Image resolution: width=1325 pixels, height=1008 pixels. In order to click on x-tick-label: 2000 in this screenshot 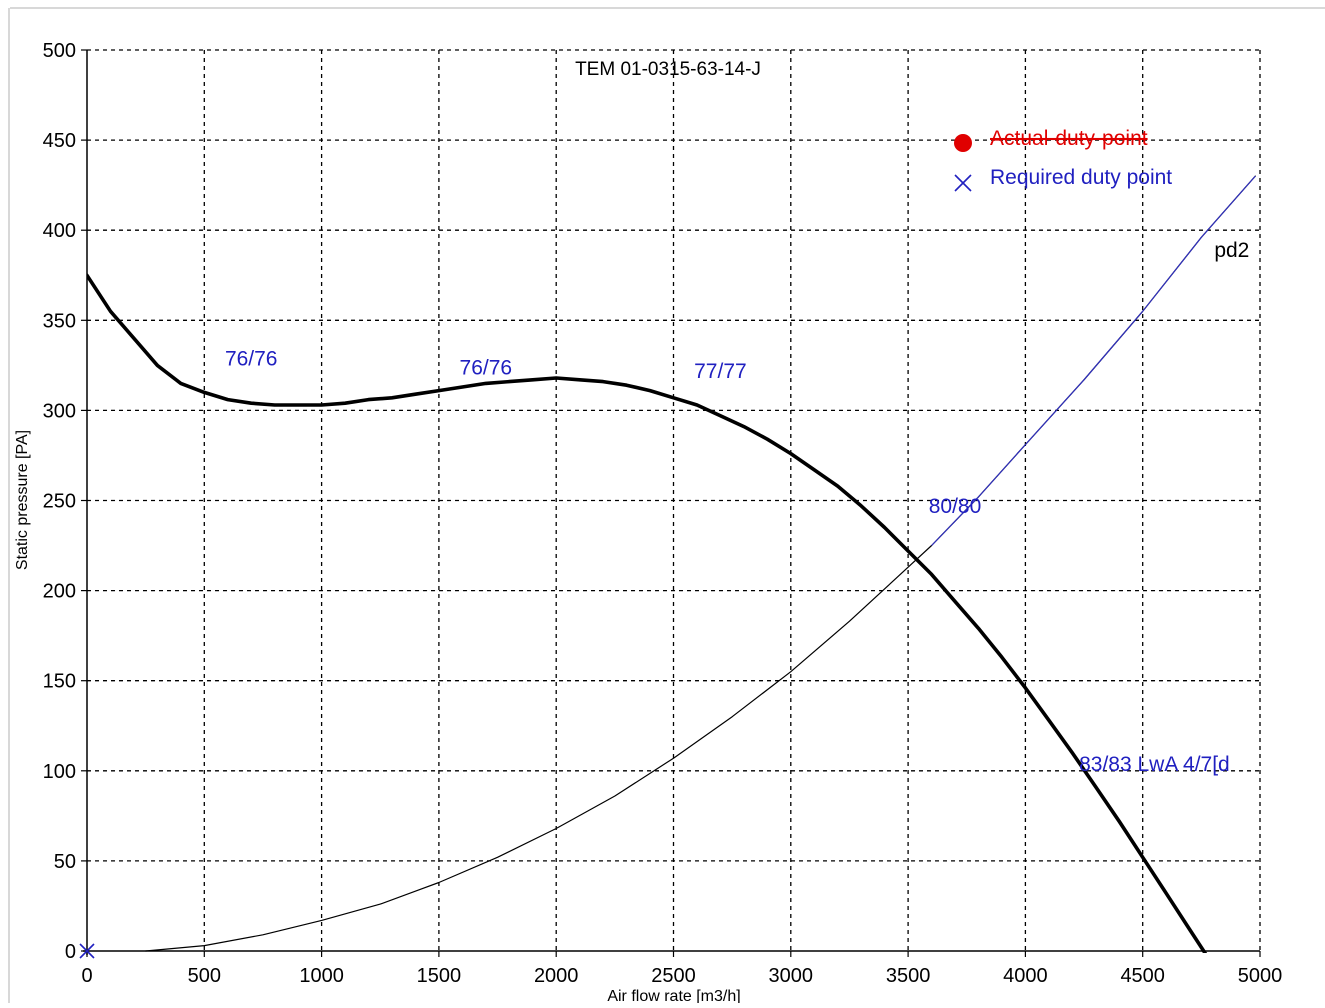, I will do `click(556, 976)`.